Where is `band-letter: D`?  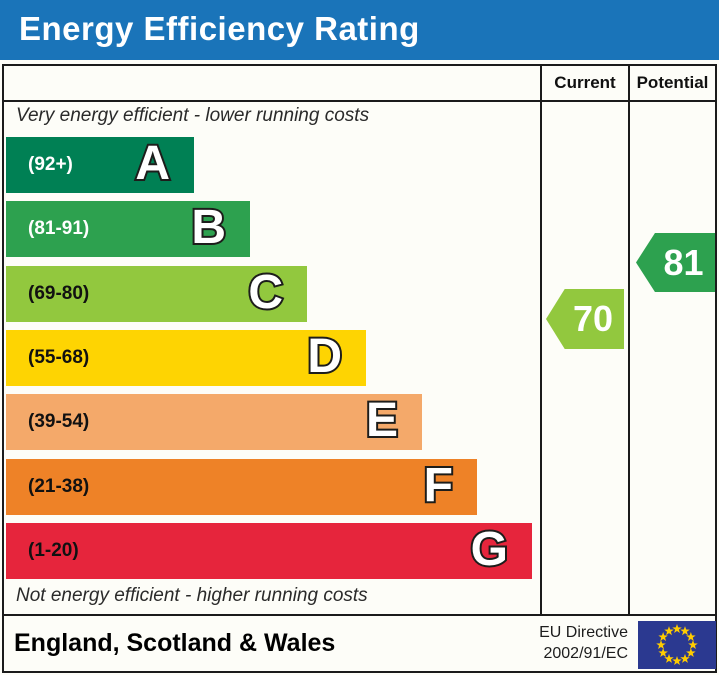 band-letter: D is located at coordinates (324, 357).